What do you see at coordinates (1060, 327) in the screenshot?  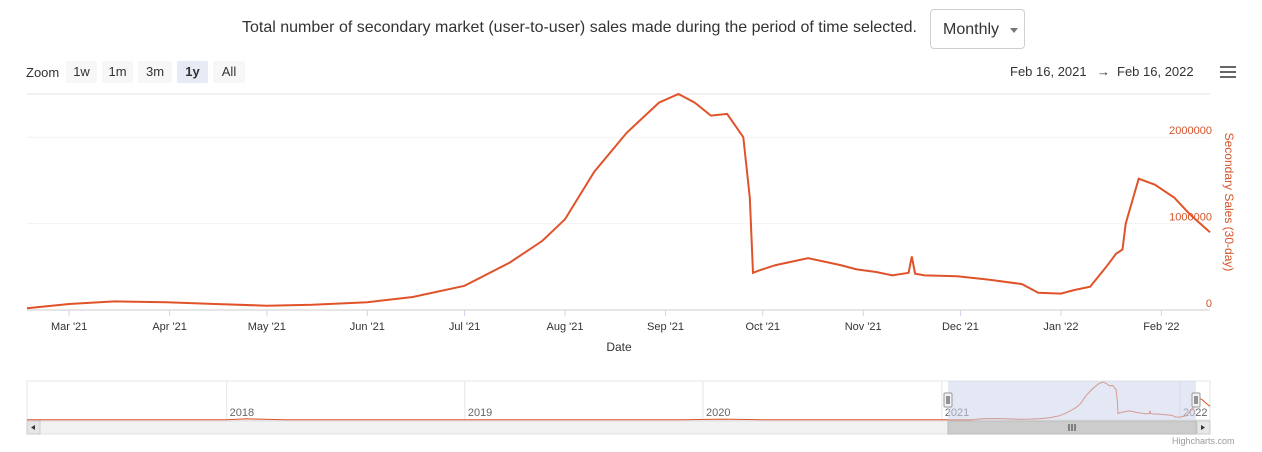 I see `x-tick-label: Jan '22` at bounding box center [1060, 327].